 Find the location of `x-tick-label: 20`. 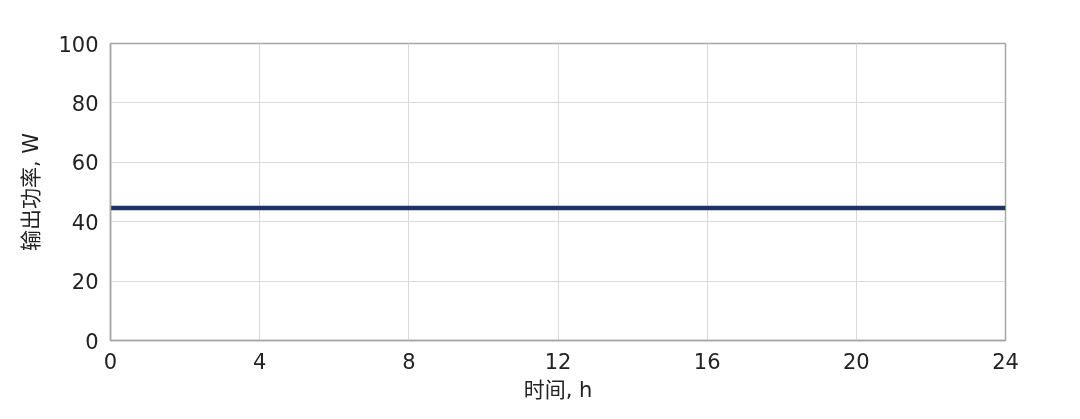

x-tick-label: 20 is located at coordinates (856, 361).